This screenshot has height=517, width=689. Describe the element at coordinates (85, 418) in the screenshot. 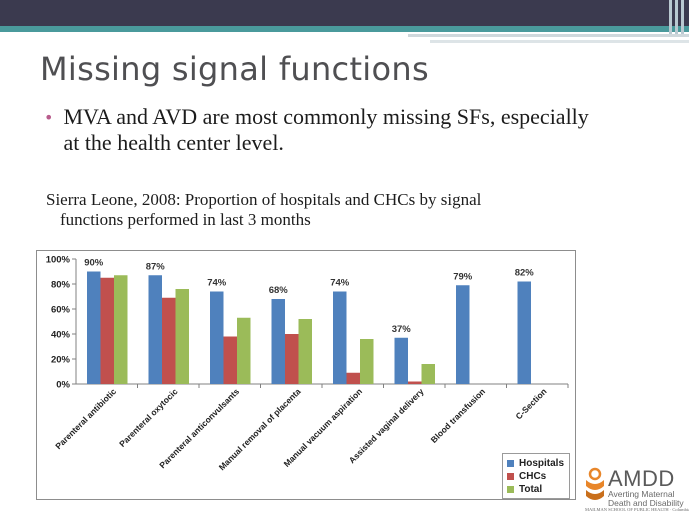

I see `category-label: Parenteral antibiotic` at that location.